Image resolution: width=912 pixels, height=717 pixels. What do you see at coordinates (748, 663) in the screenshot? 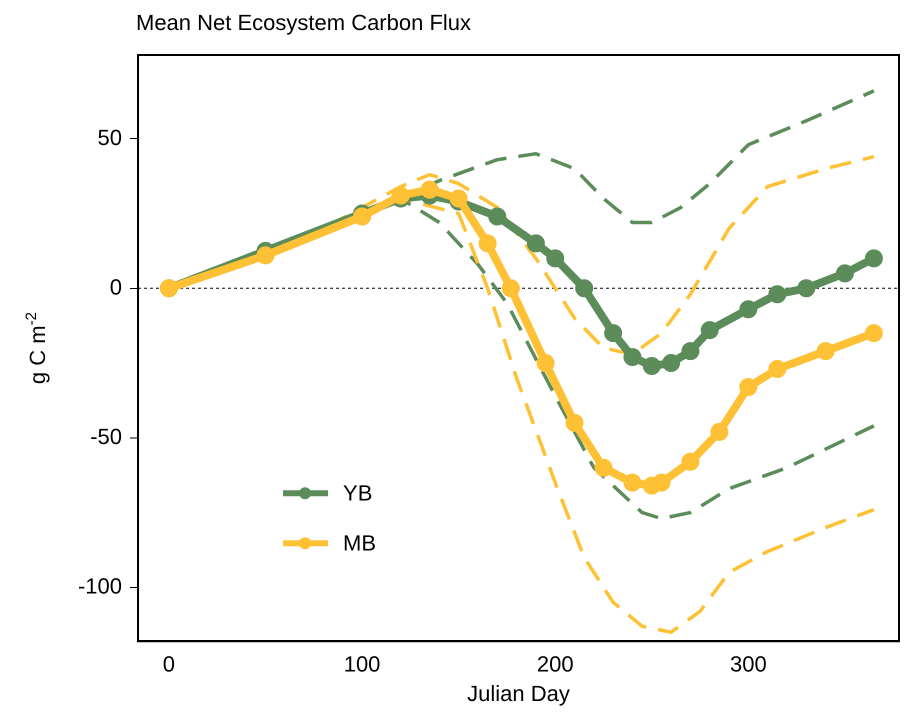
I see `x-tick-label: 300` at bounding box center [748, 663].